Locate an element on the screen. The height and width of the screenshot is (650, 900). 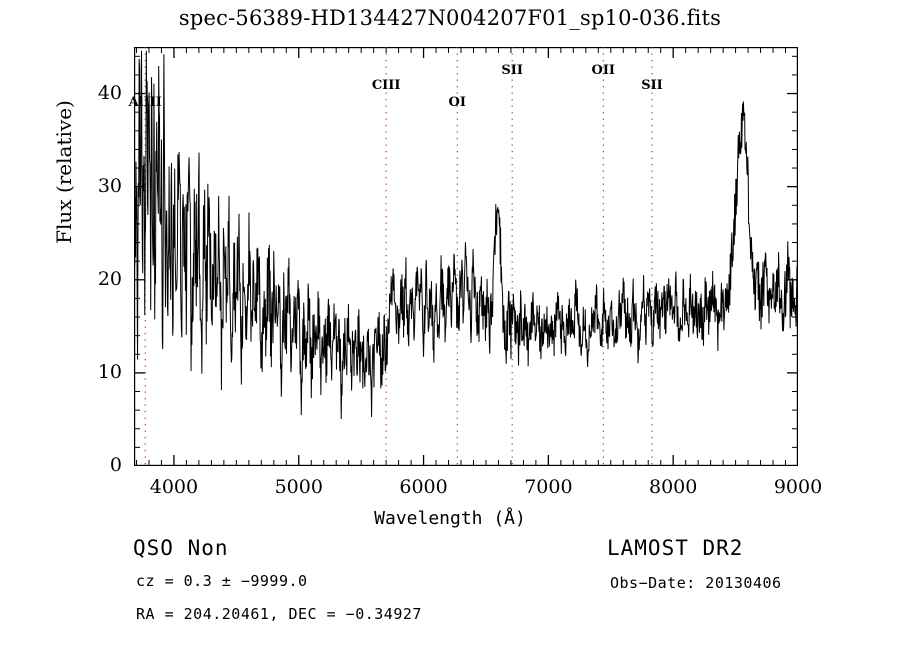
object-class-label: QSO Non is located at coordinates (181, 548).